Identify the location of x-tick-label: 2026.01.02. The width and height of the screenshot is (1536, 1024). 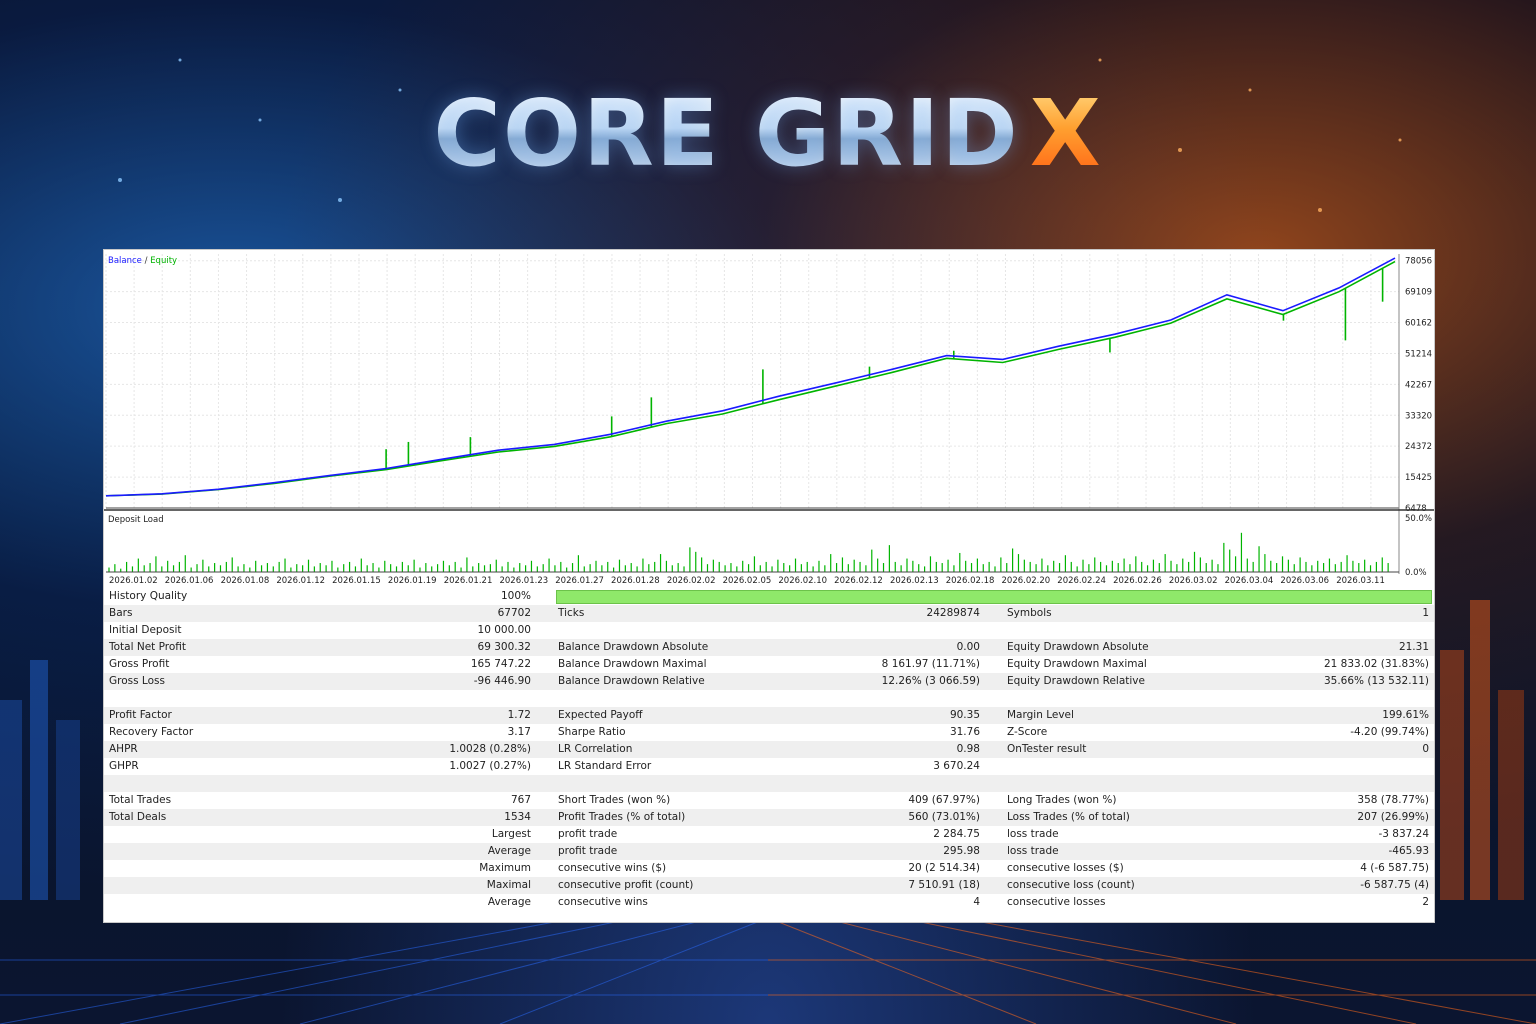
(133, 581).